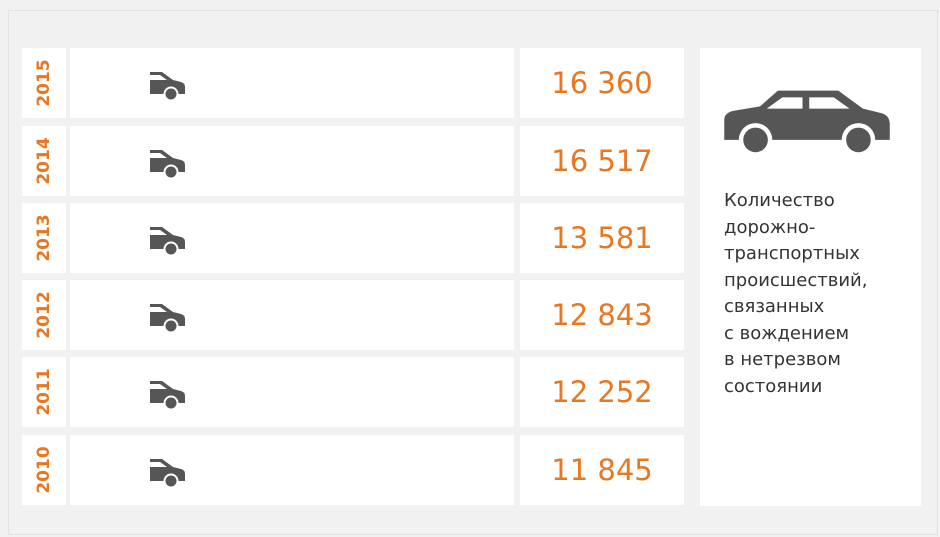 This screenshot has height=537, width=940. What do you see at coordinates (602, 470) in the screenshot?
I see `value-label: 11 845` at bounding box center [602, 470].